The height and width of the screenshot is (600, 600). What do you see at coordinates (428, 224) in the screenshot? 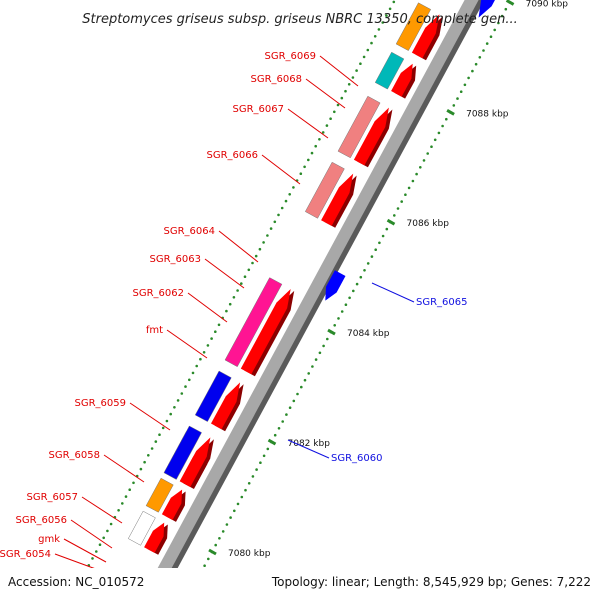
I see `axis-tick-label: 7086 kbp` at bounding box center [428, 224].